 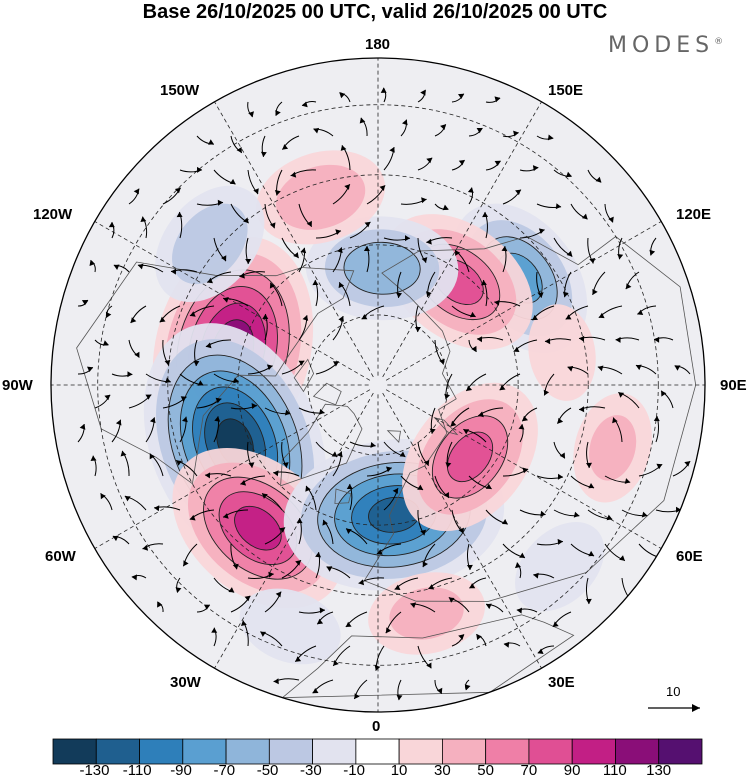 I want to click on label-120w: 120W, so click(x=53, y=214).